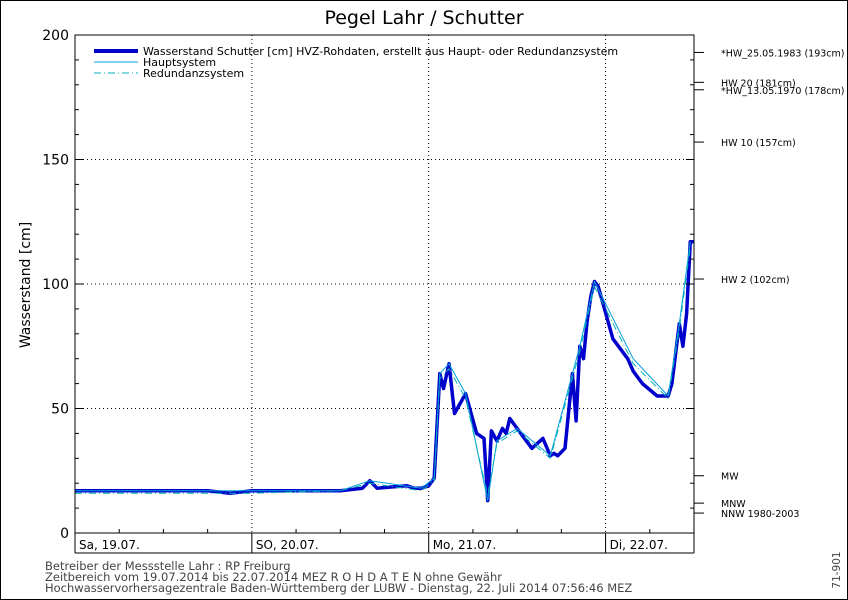 The height and width of the screenshot is (600, 848). I want to click on y-tick-label: 150, so click(55, 161).